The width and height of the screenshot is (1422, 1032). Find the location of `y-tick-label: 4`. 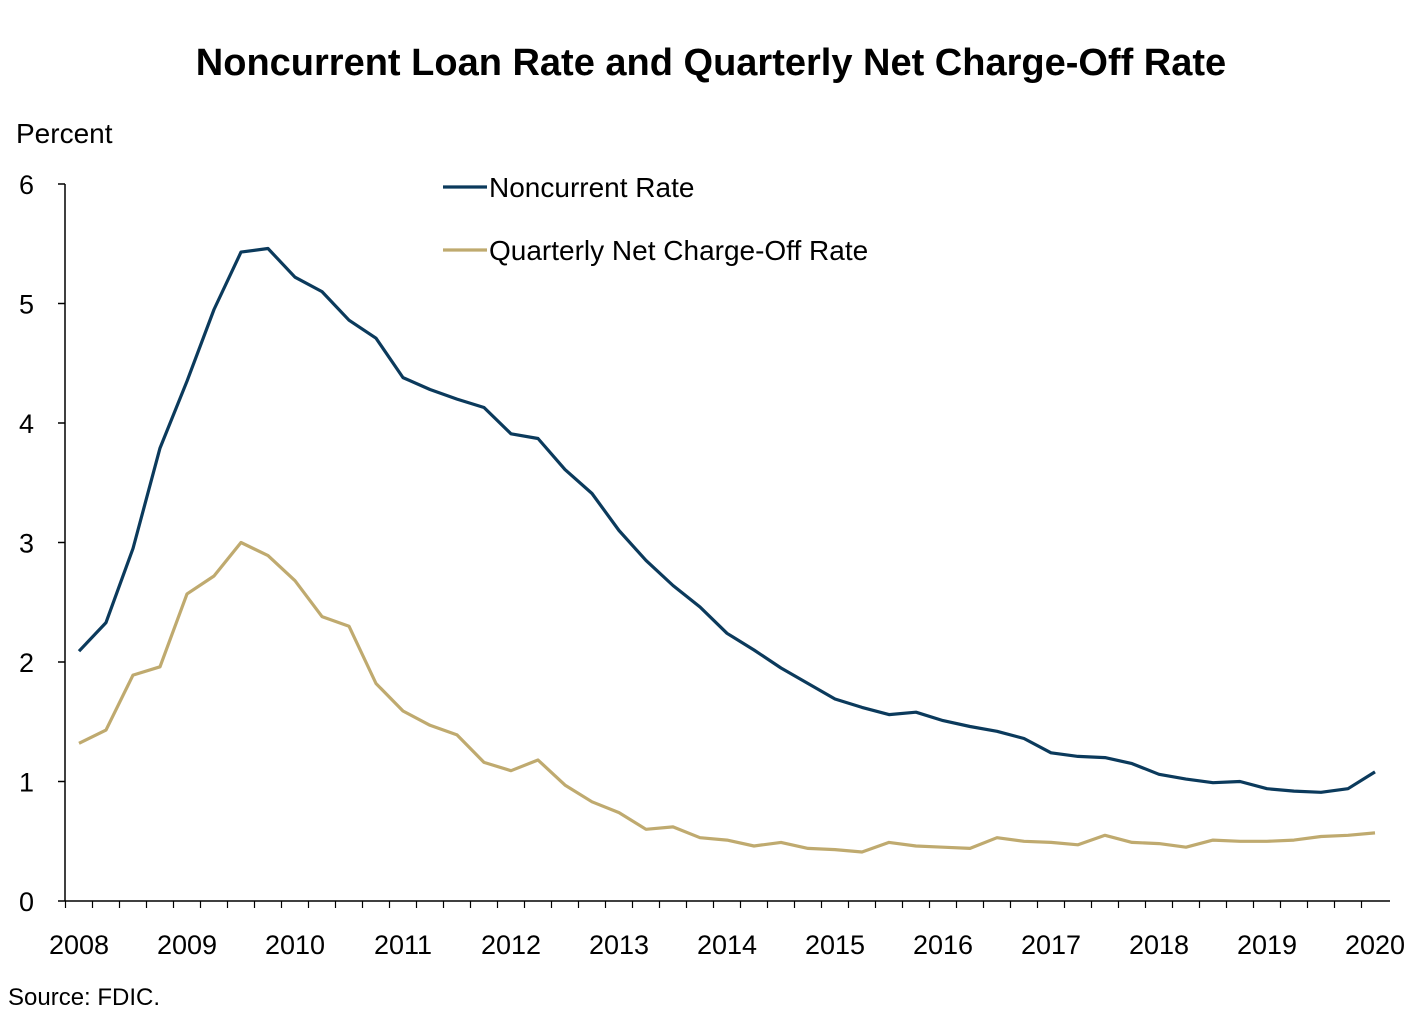

y-tick-label: 4 is located at coordinates (26, 424).